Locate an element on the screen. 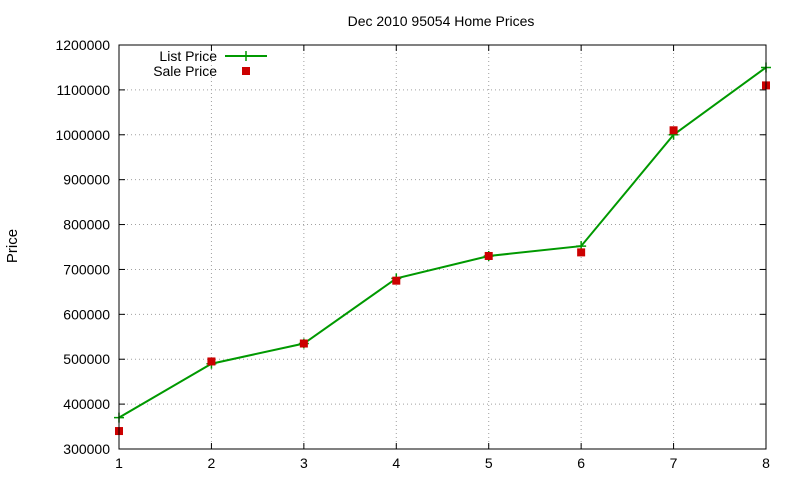 This screenshot has height=480, width=800. y-tick-label: 1100000 is located at coordinates (84, 90).